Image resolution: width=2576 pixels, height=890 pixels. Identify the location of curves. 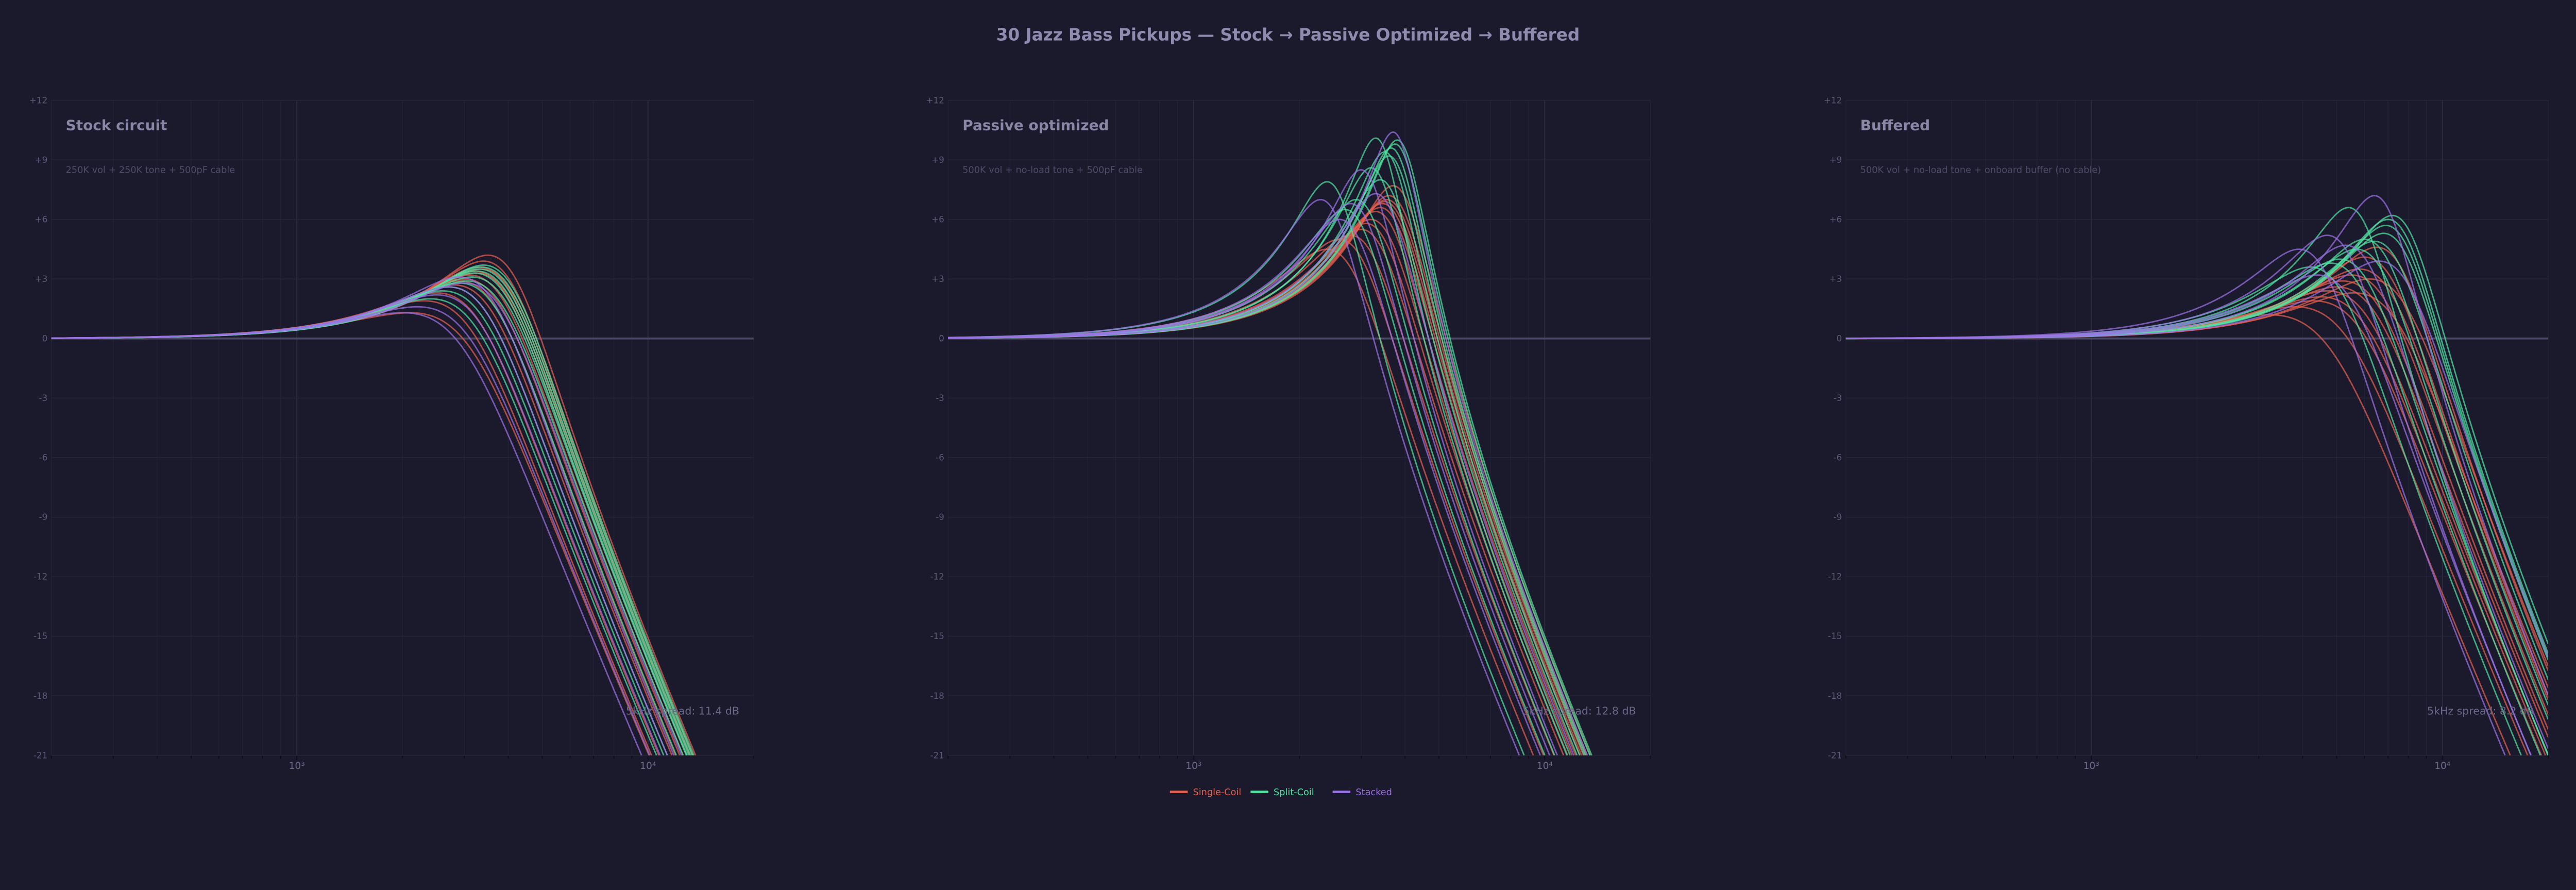
(374, 504).